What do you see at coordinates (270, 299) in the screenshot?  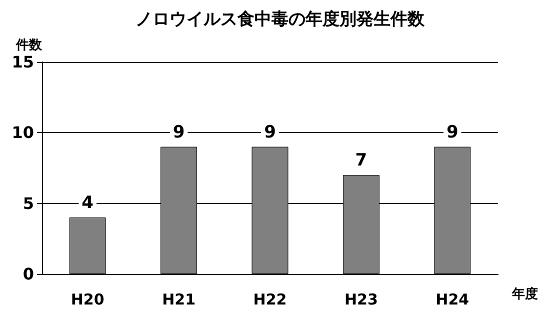 I see `x-tick-label: H22` at bounding box center [270, 299].